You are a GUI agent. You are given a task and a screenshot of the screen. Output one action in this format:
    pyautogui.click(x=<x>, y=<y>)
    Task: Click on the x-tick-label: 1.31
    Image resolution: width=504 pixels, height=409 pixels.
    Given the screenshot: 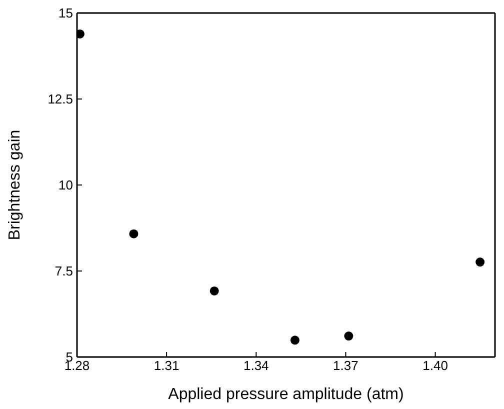 What is the action you would take?
    pyautogui.click(x=167, y=366)
    